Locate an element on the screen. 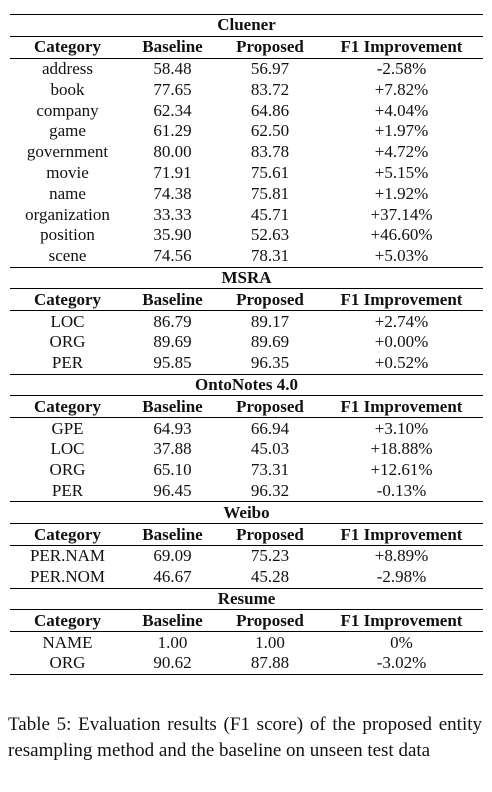  cell: +46.60% is located at coordinates (401, 235).